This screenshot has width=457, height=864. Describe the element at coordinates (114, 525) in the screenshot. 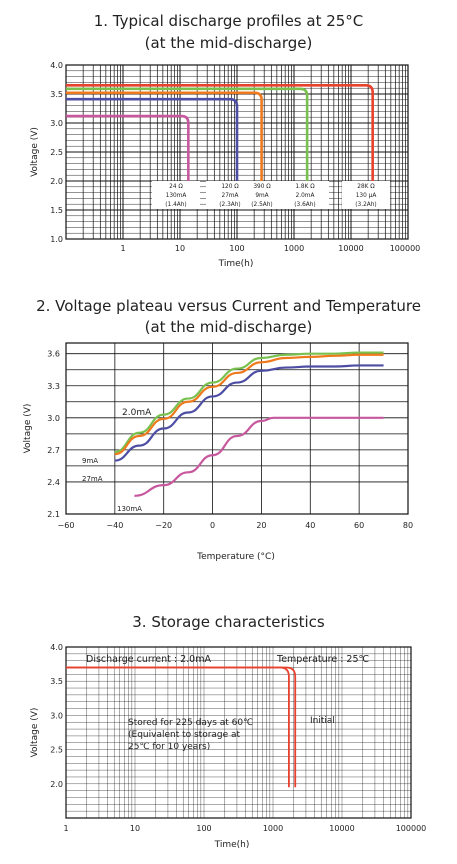

I see `chart2-x-tick-label: −40` at that location.